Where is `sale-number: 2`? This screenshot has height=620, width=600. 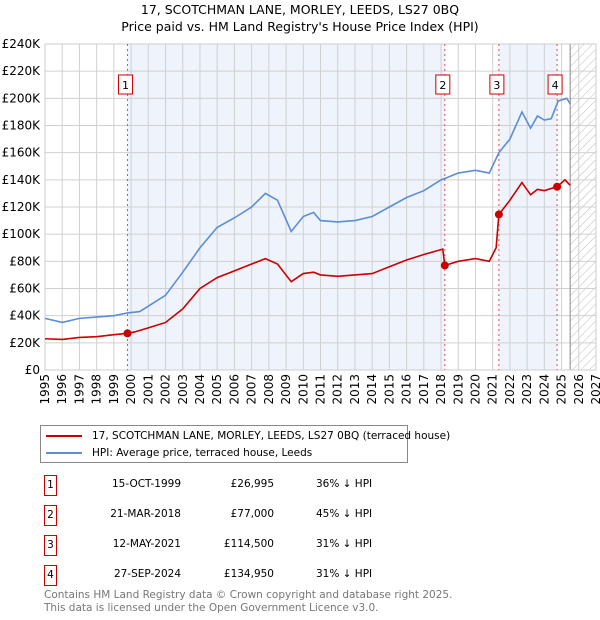
sale-number: 2 is located at coordinates (50, 515).